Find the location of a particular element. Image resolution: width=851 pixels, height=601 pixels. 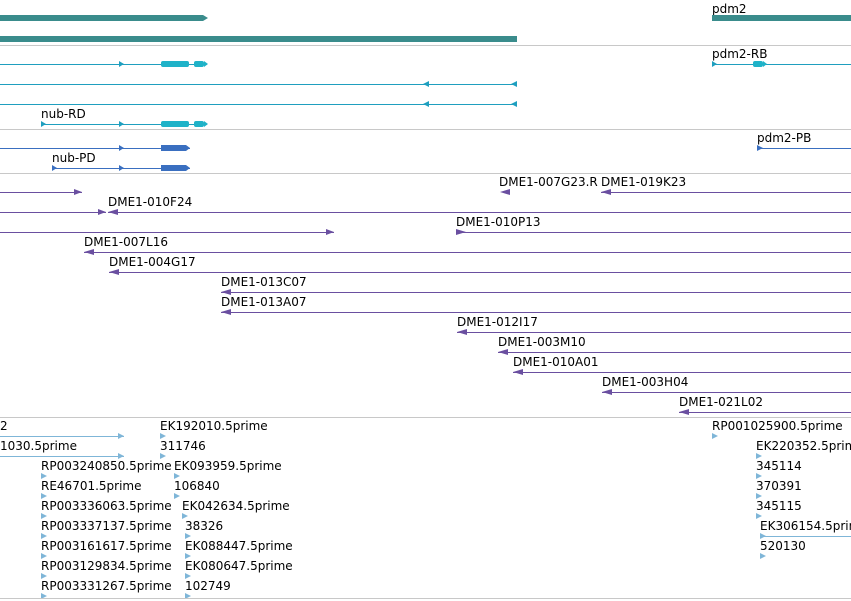

protein-intron-line is located at coordinates (804, 148).